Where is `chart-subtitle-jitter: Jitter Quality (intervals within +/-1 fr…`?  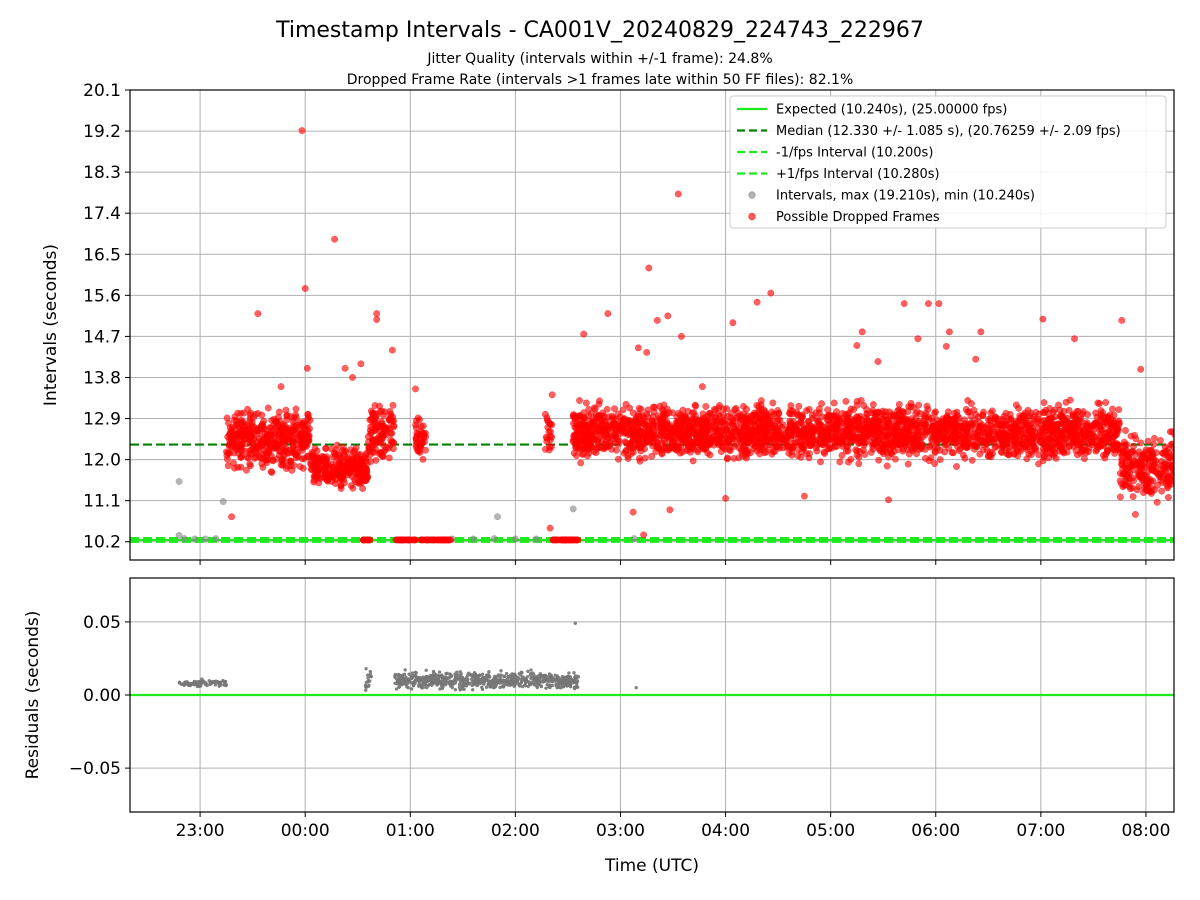
chart-subtitle-jitter: Jitter Quality (intervals within +/-1 fr… is located at coordinates (599, 59).